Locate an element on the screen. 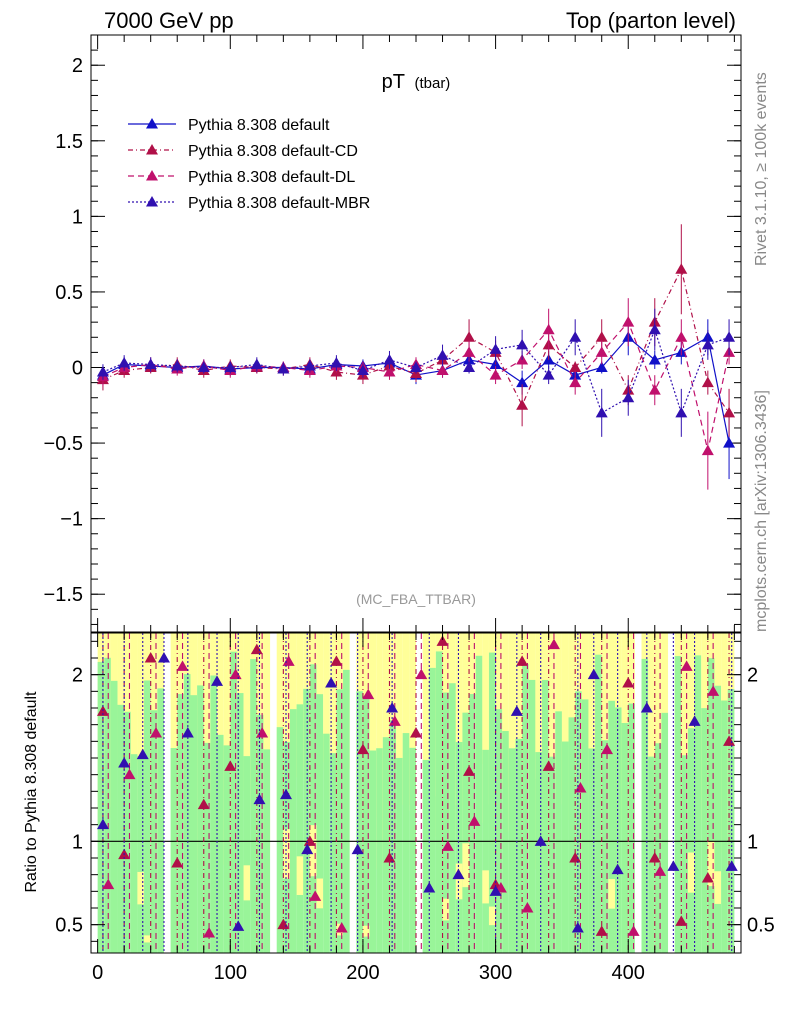 The width and height of the screenshot is (786, 1024). x-tick-label: 300 is located at coordinates (495, 973).